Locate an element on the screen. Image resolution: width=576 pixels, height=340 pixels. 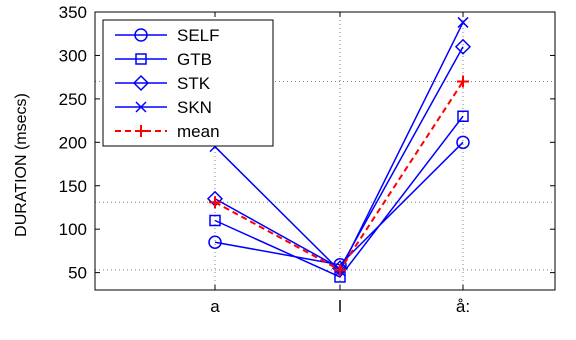
legend-marker-self is located at coordinates (141, 35).